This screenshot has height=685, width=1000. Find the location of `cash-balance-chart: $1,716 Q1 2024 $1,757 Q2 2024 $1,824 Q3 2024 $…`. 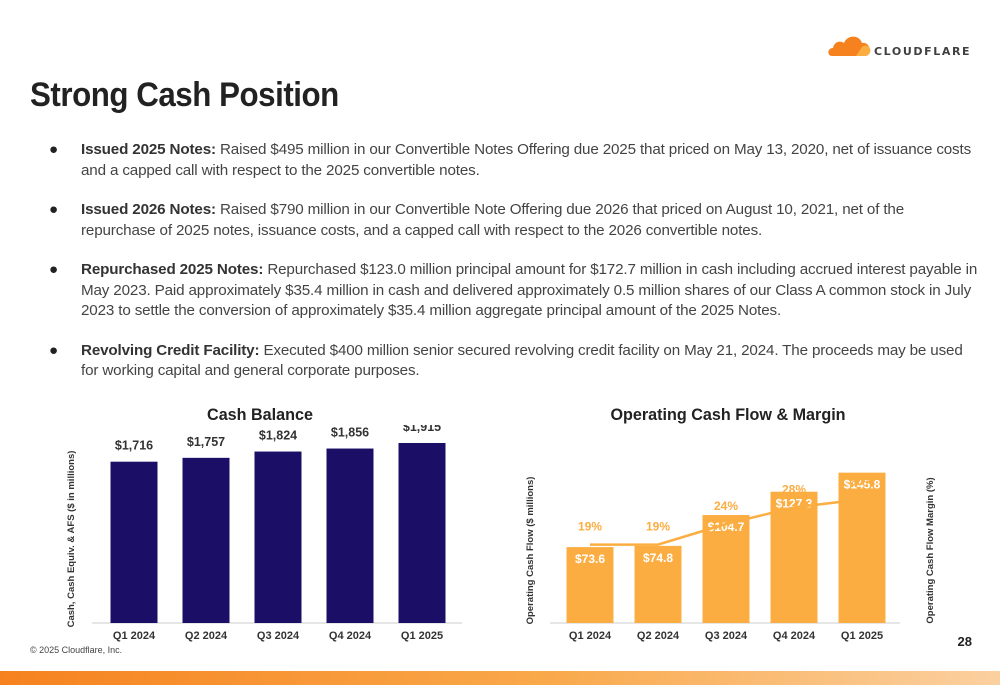

cash-balance-chart: $1,716 Q1 2024 $1,757 Q2 2024 $1,824 Q3 2024 $… is located at coordinates (264, 533).